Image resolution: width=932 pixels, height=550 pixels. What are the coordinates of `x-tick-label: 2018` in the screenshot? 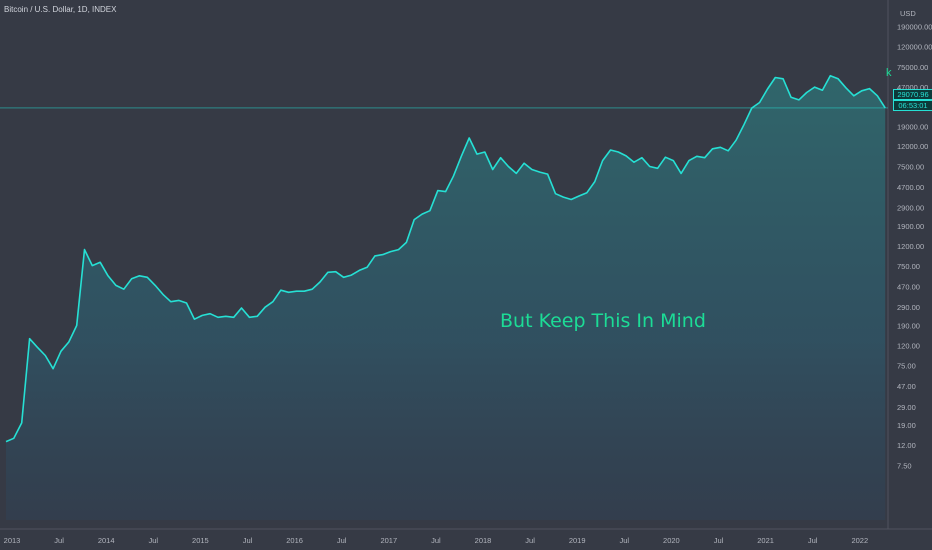 It's located at (483, 540).